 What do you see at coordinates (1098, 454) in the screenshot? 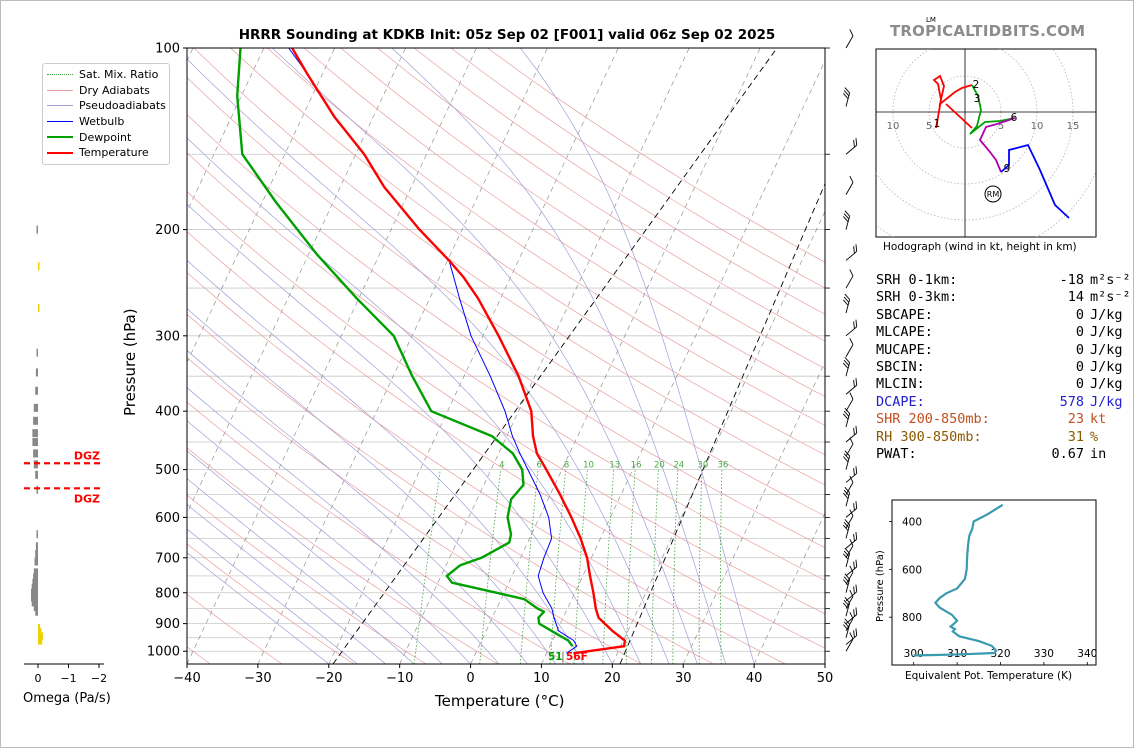
I see `stat-unit: in` at bounding box center [1098, 454].